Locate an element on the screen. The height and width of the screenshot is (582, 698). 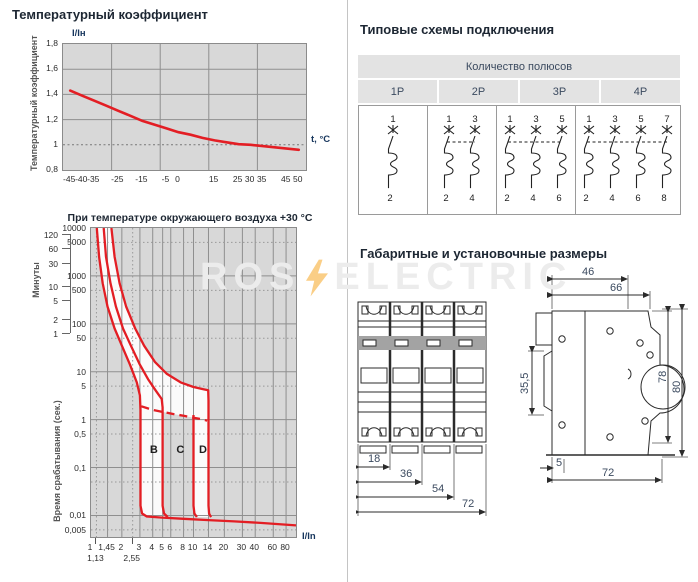
curve-label-C: C is located at coordinates (180, 450).